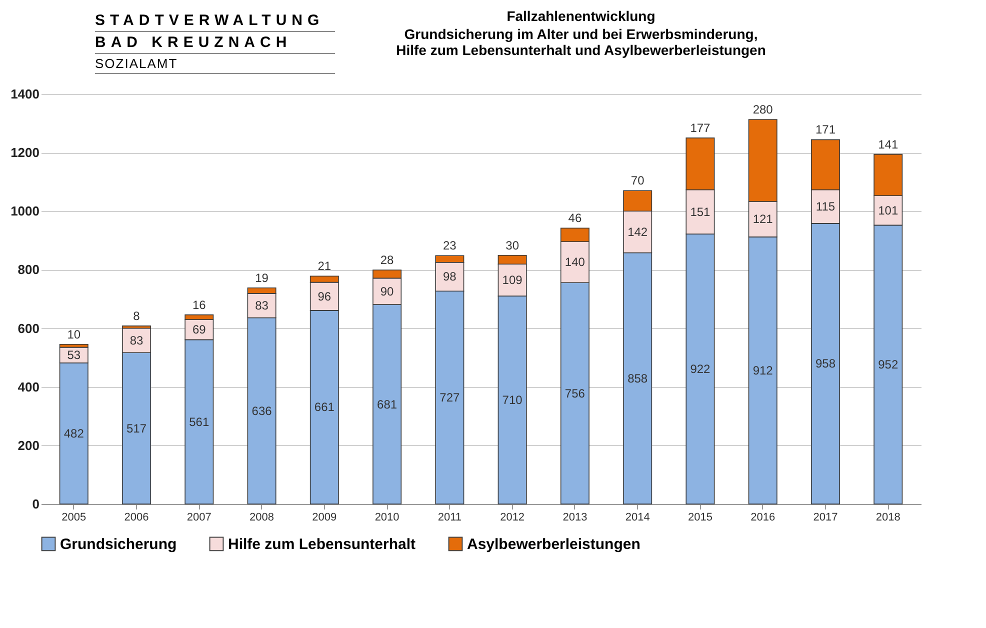  I want to click on data-label: 53, so click(74, 355).